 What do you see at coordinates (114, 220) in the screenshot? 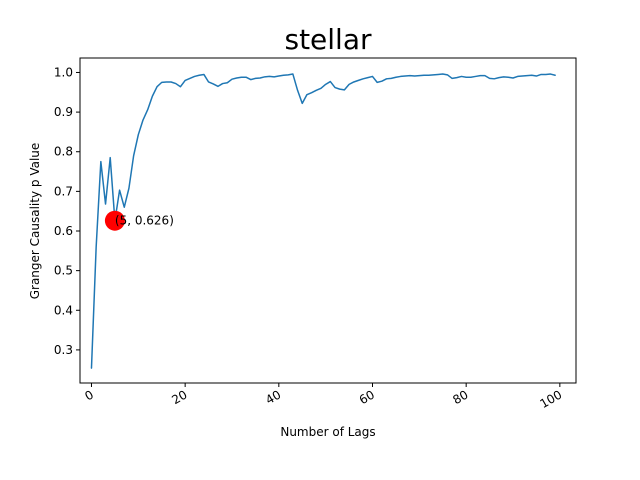
I see `highlight-marker` at bounding box center [114, 220].